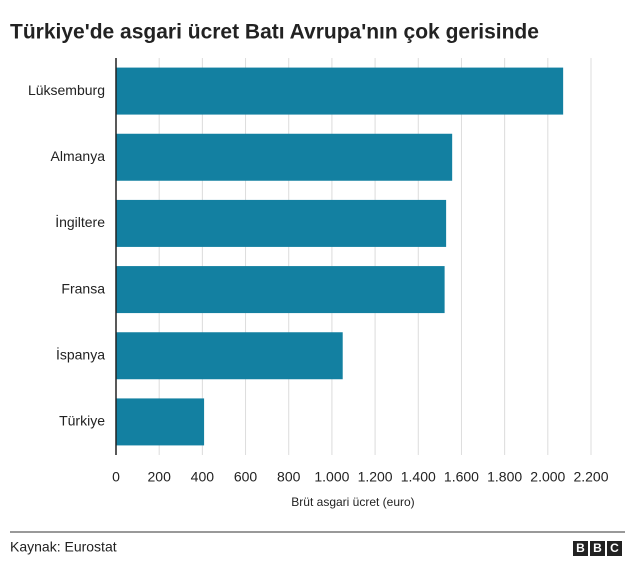 The image size is (635, 576). I want to click on y-tick-label: Türkiye, so click(82, 421).